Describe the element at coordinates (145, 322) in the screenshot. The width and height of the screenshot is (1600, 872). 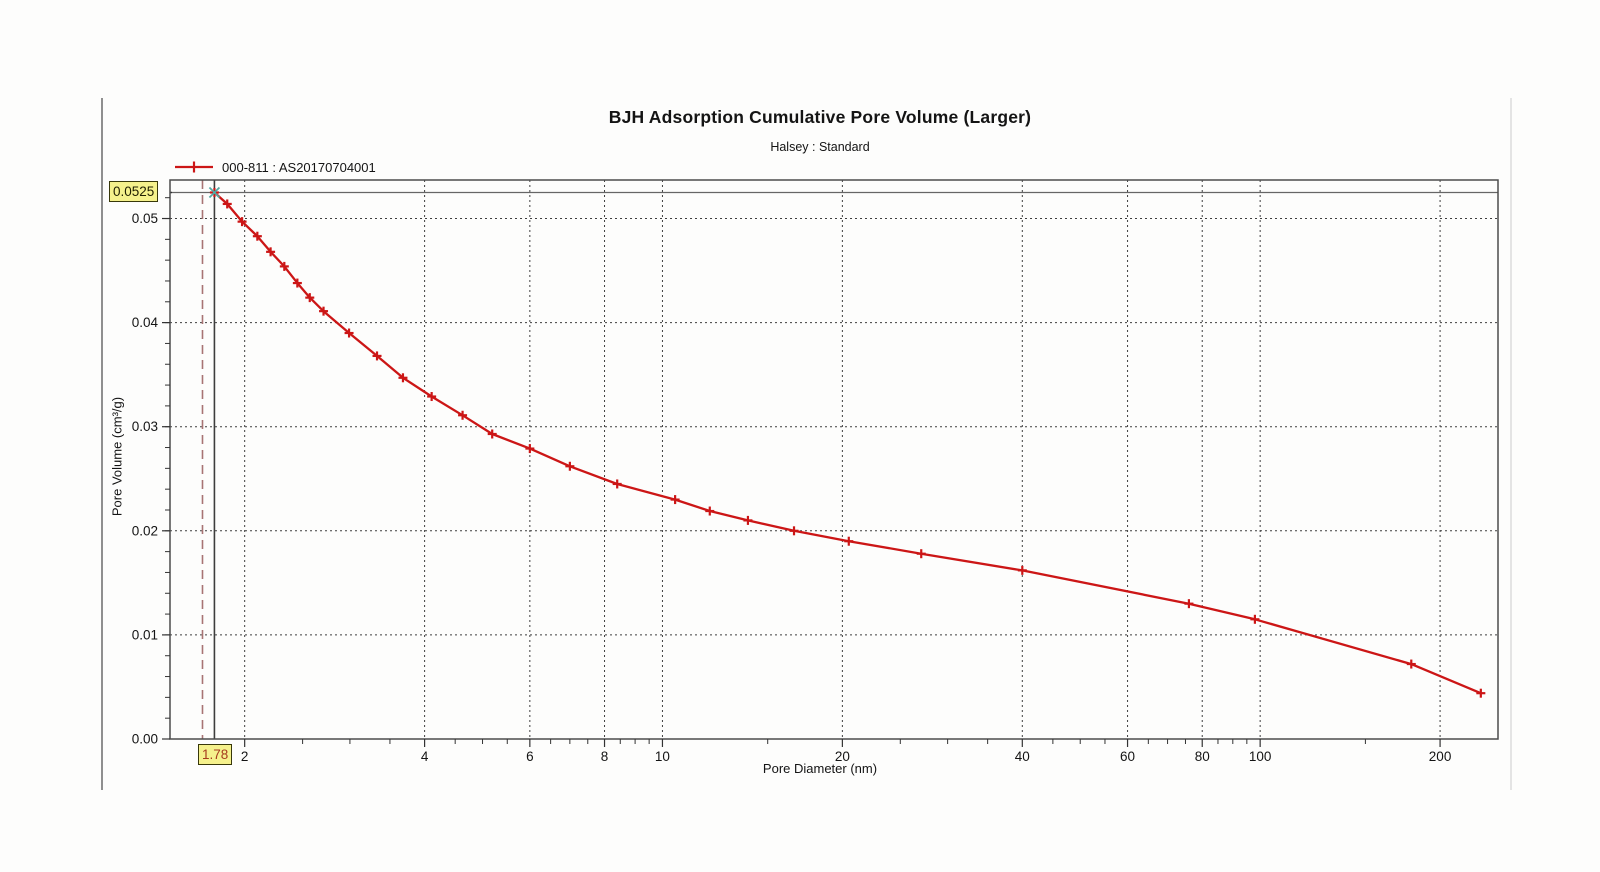
I see `y-tick-label: 0.04` at that location.